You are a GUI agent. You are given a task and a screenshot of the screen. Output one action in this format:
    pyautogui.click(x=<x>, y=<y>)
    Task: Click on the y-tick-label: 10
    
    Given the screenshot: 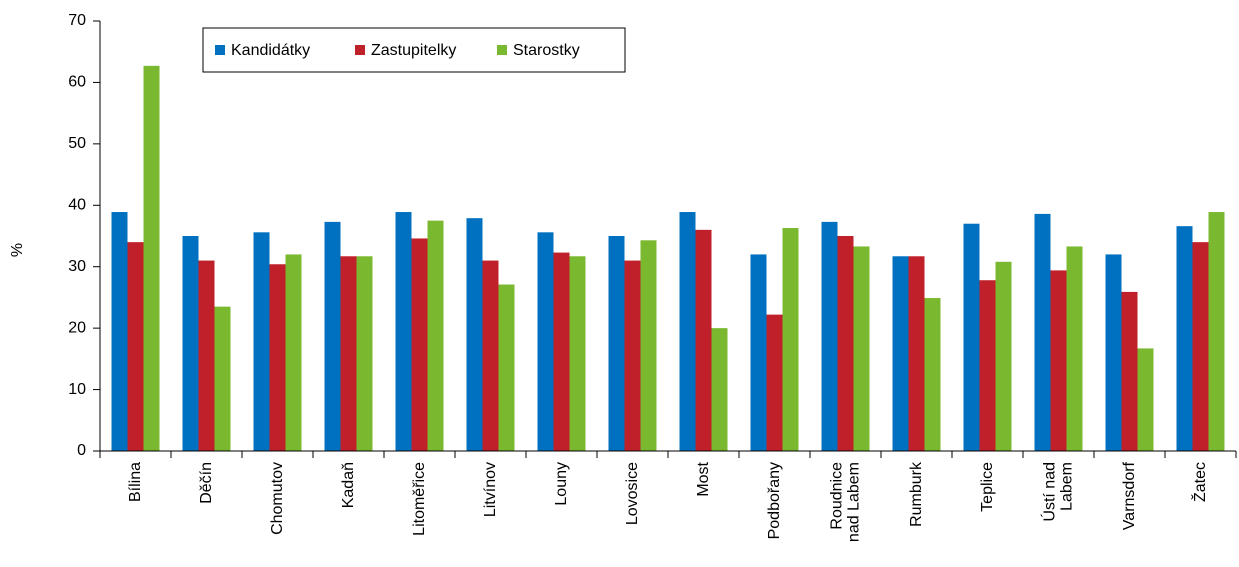 What is the action you would take?
    pyautogui.click(x=77, y=389)
    